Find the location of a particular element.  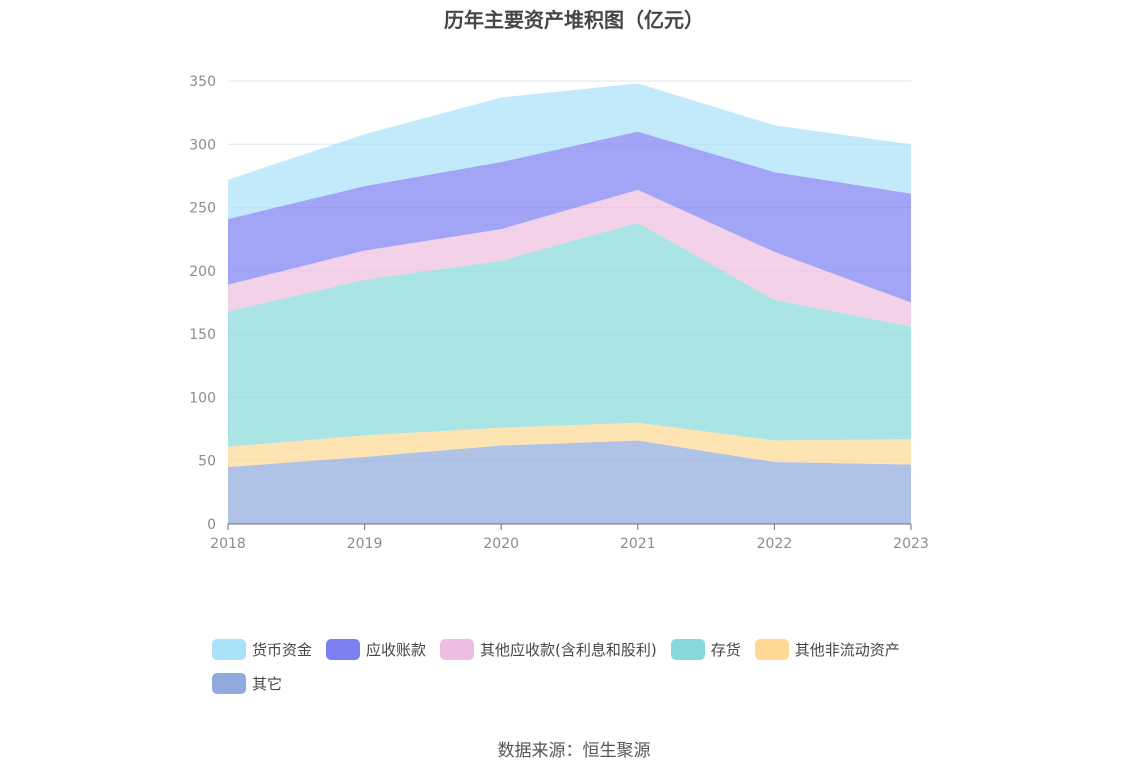

legend-item: 其它 is located at coordinates (247, 683).